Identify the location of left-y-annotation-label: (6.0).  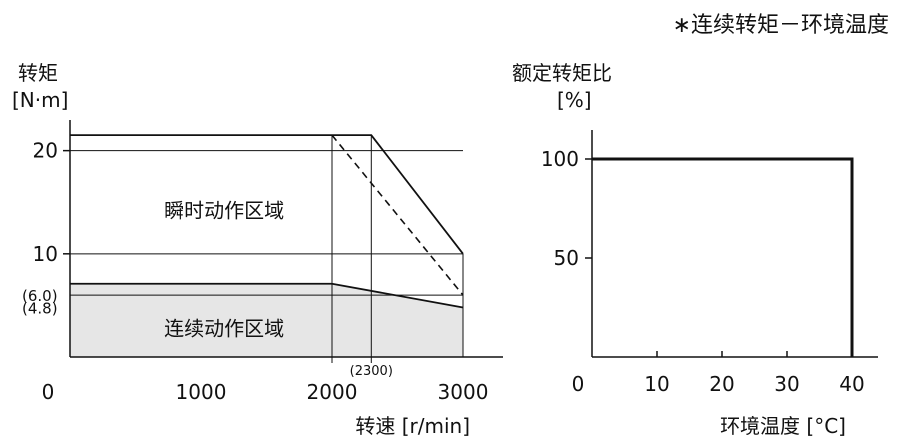
(40, 296).